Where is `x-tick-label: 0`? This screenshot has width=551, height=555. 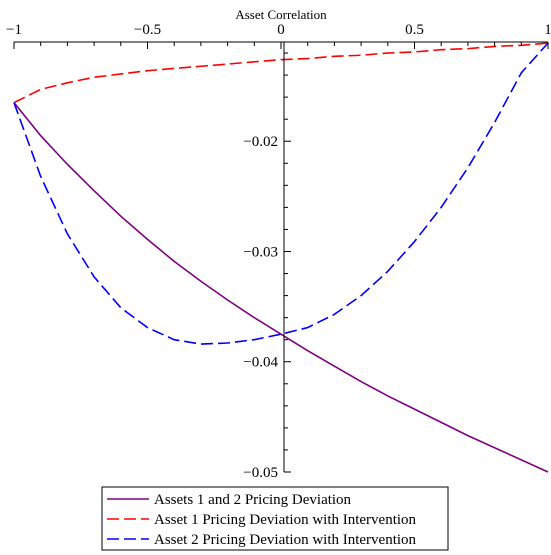
x-tick-label: 0 is located at coordinates (281, 30).